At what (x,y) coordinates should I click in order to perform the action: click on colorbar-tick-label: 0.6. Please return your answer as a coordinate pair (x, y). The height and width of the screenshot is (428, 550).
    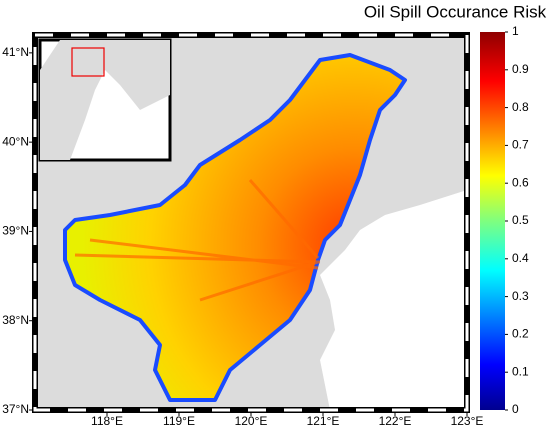
    Looking at the image, I should click on (520, 182).